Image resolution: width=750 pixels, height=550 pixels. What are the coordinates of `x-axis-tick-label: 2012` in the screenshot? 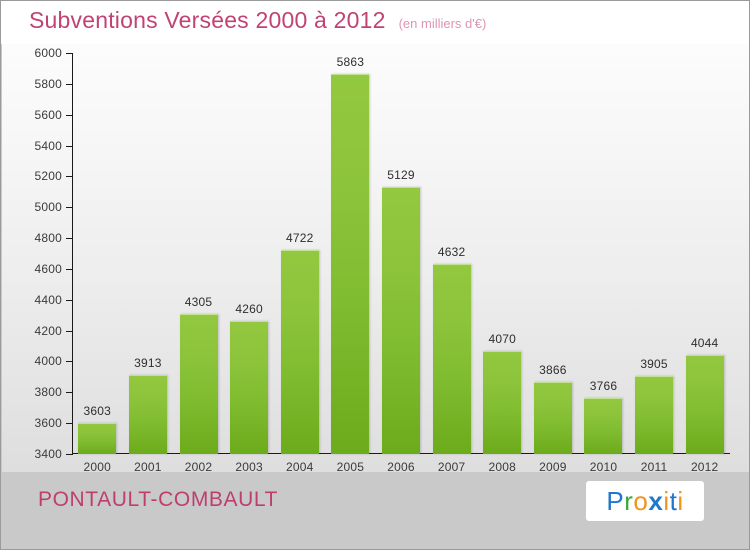 It's located at (704, 467).